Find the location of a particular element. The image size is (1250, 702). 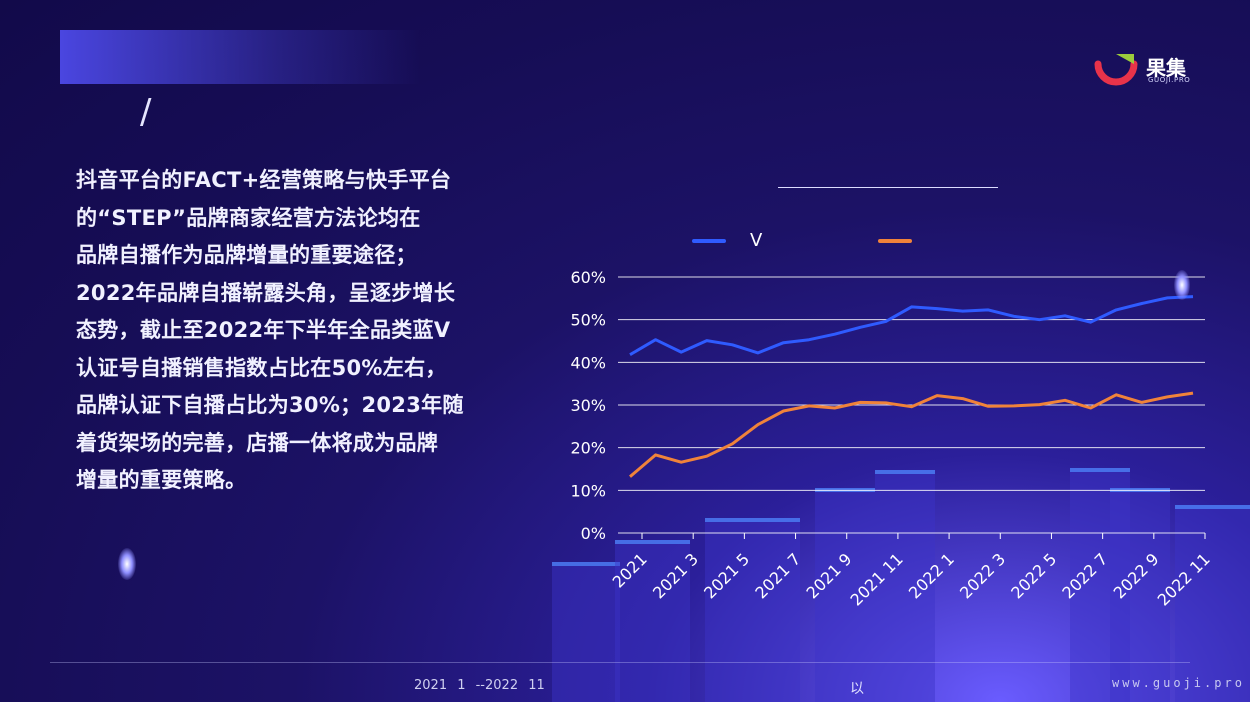

footer-note: 2021 1 --2022 11 is located at coordinates (479, 685).